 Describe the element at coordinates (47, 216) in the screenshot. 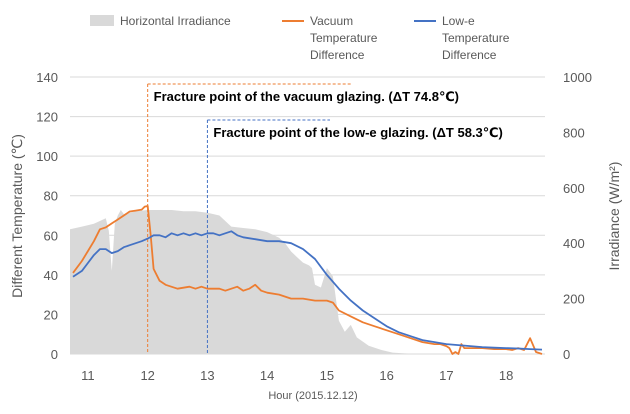

I see `y-axis-left: 0 20 40 60 80 100 120 140` at that location.